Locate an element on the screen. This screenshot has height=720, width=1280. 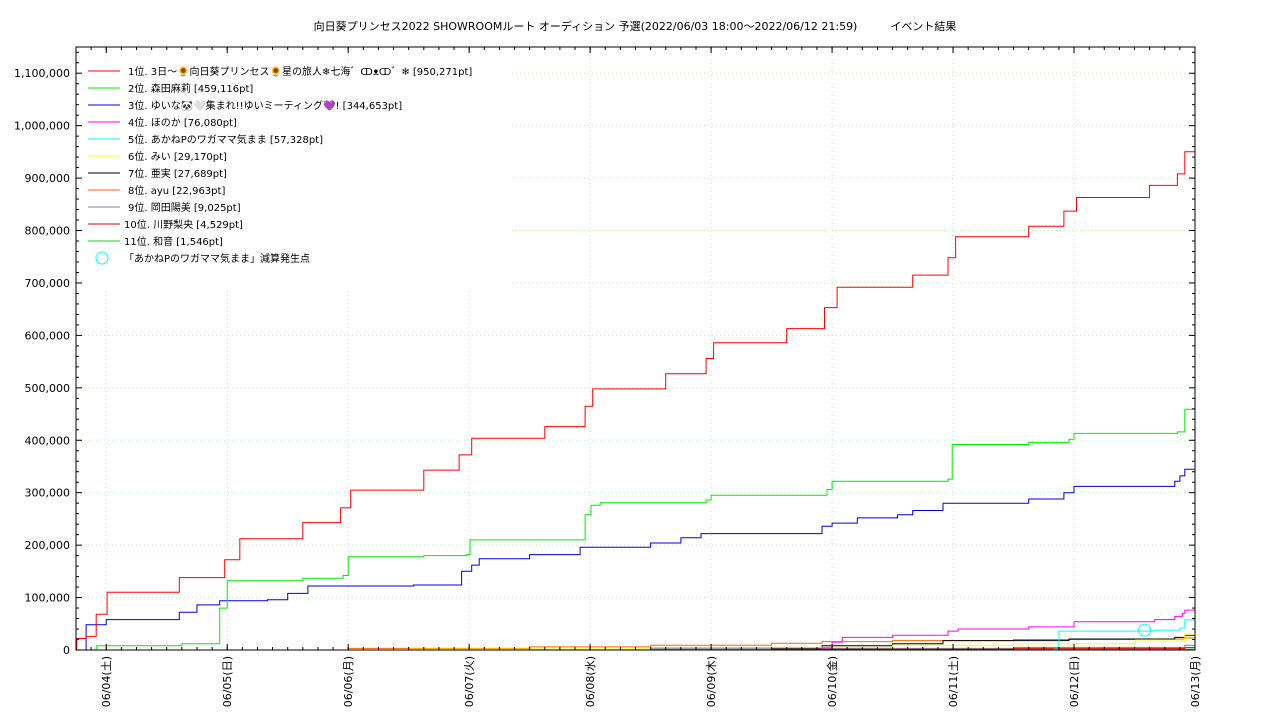
legend-label: 10位. 川野梨央 [4,529pt] is located at coordinates (183, 224).